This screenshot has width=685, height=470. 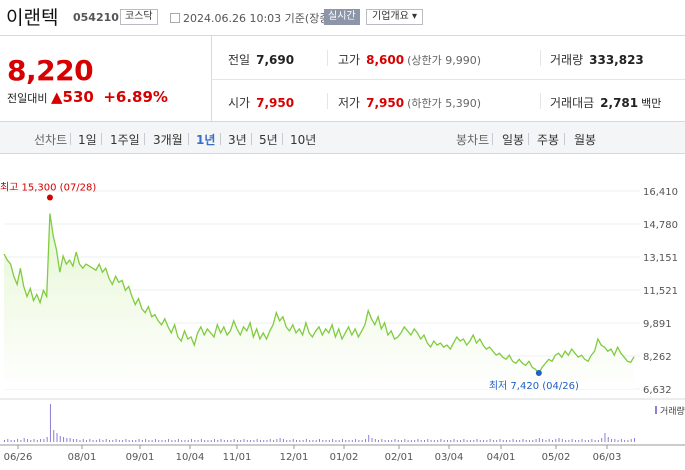 I want to click on period-3y: 3년, so click(x=237, y=140).